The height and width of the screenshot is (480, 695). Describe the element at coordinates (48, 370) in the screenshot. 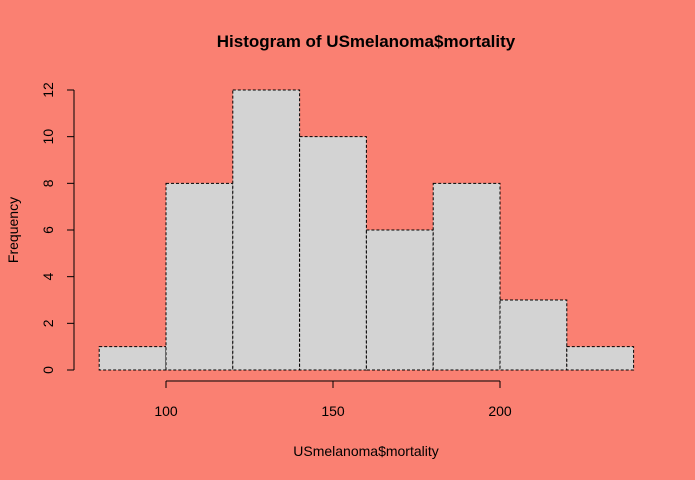

I see `y-tick-label-0: 0` at that location.